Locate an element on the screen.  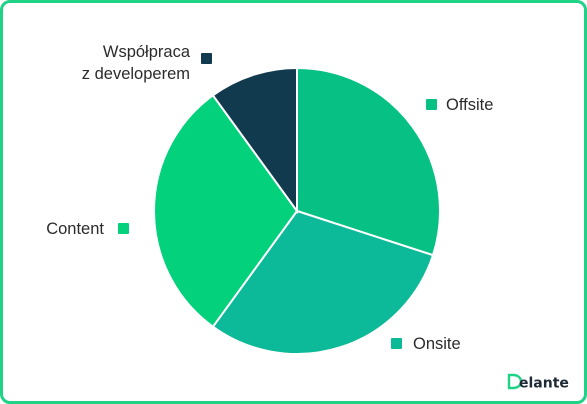
legend-swatch-onsite is located at coordinates (396, 343).